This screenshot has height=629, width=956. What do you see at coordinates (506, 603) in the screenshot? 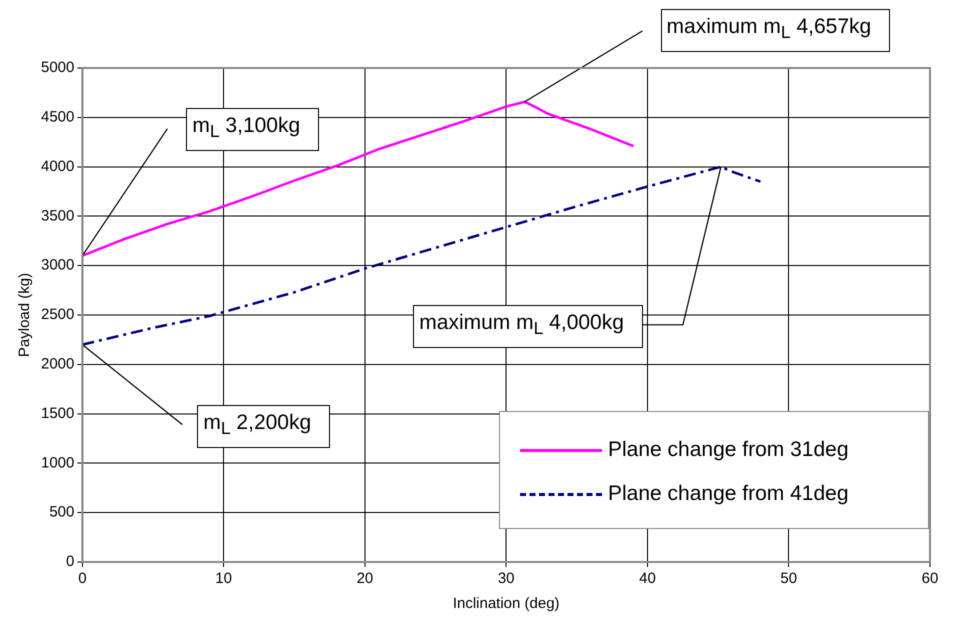
I see `x-axis-title: Inclination (deg)` at bounding box center [506, 603].